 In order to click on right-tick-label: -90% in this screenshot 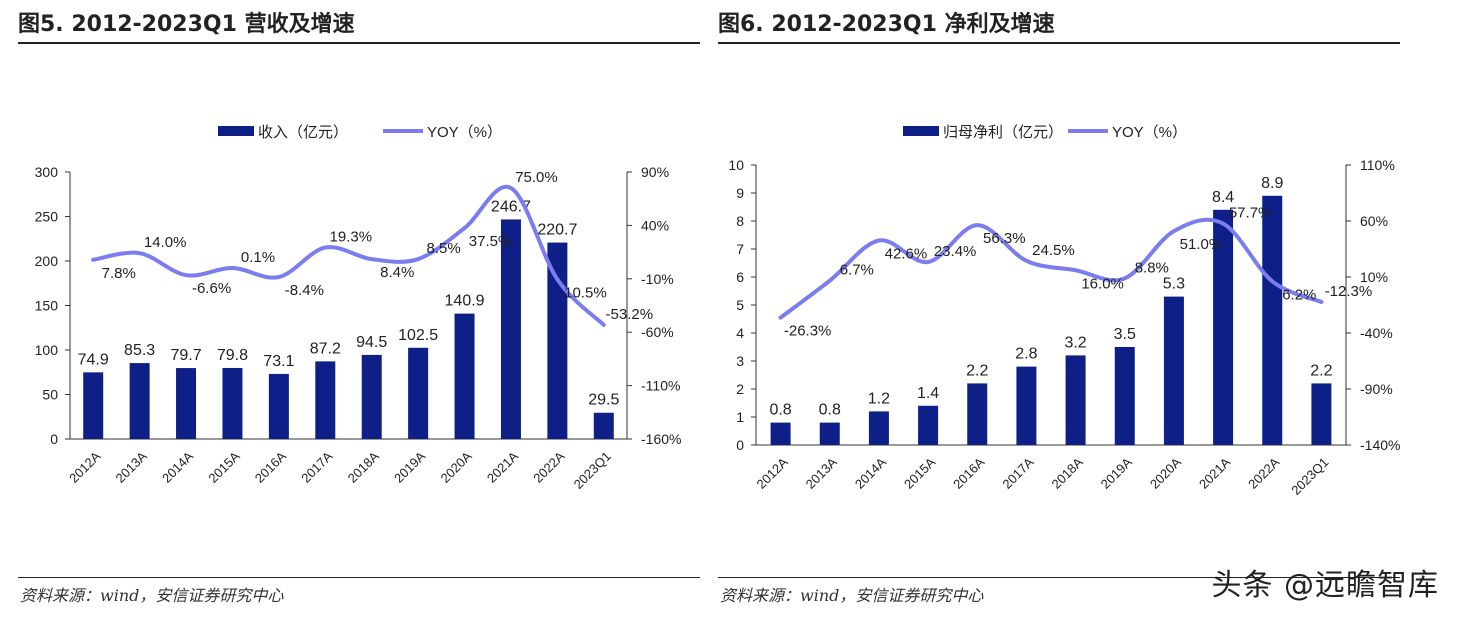, I will do `click(1376, 389)`.